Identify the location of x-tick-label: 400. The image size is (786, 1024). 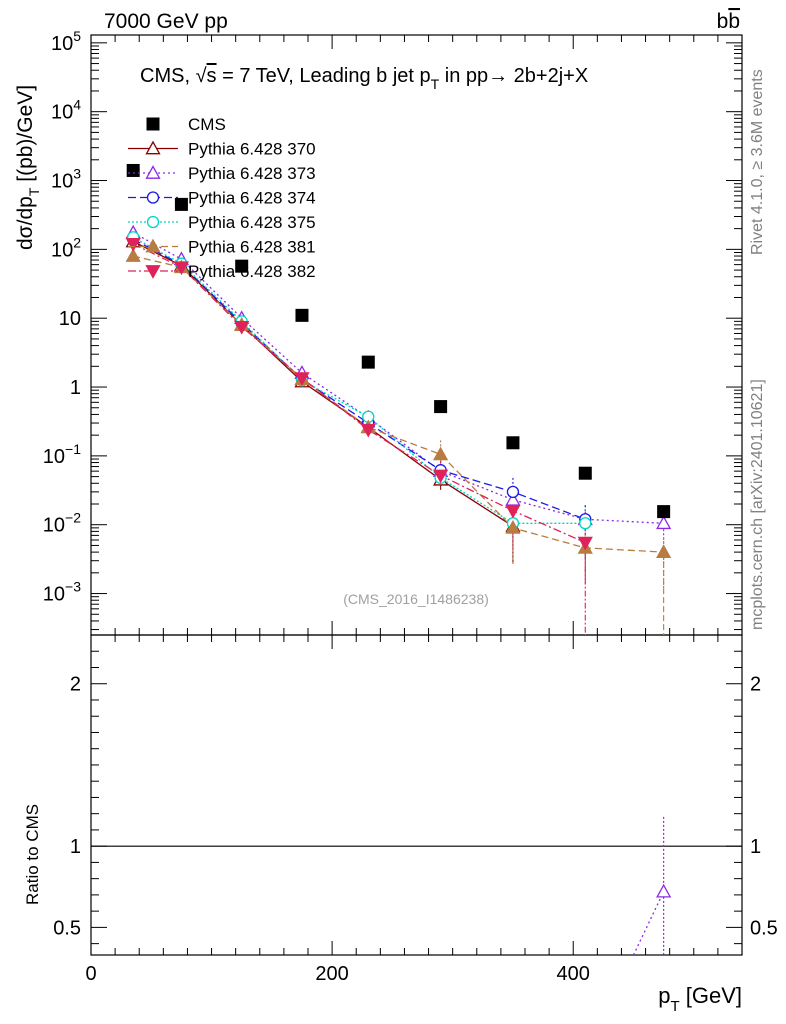
(573, 974).